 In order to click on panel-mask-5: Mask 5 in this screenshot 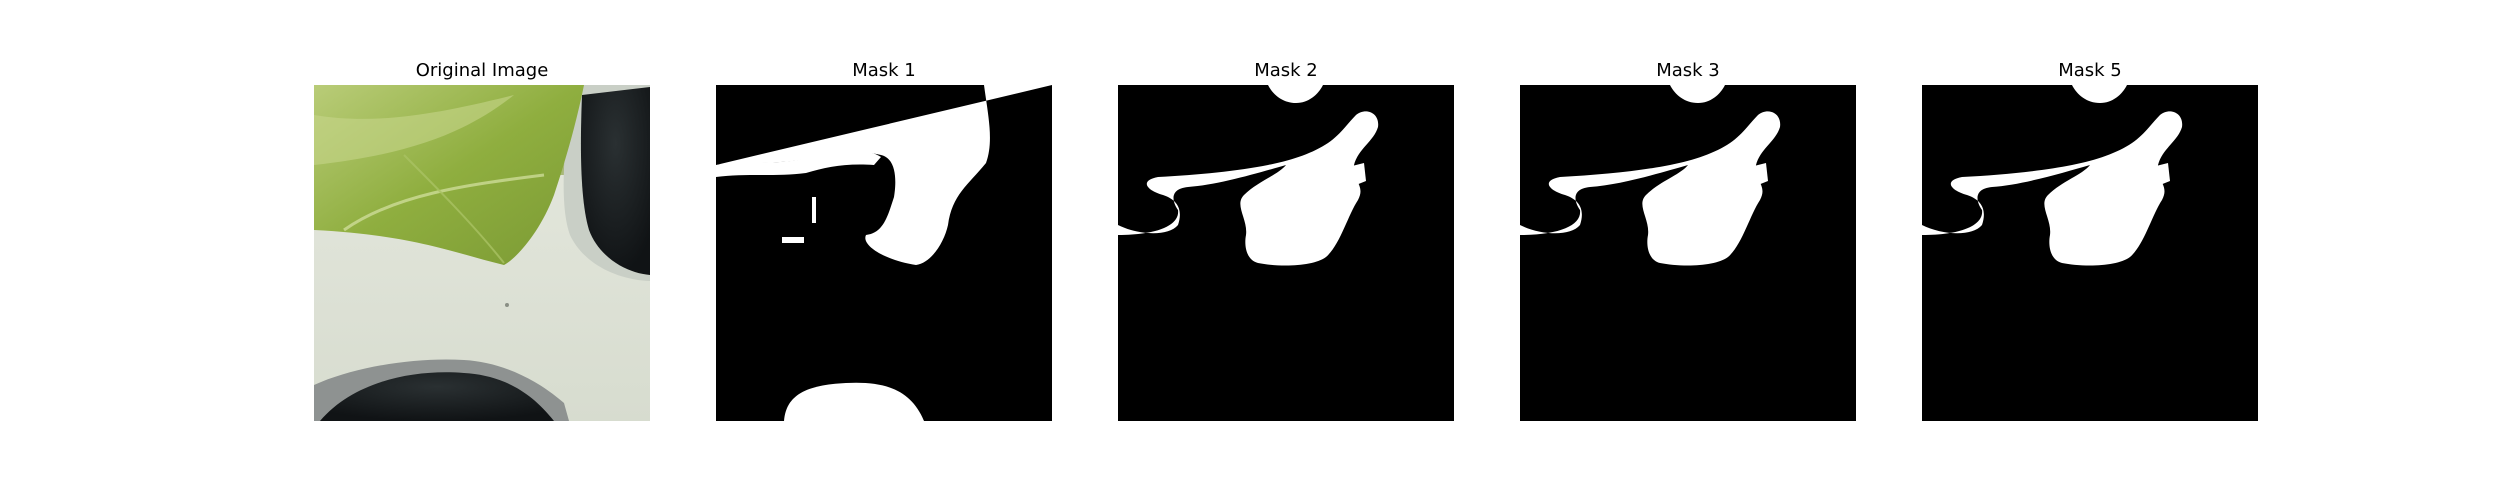, I will do `click(2090, 250)`.